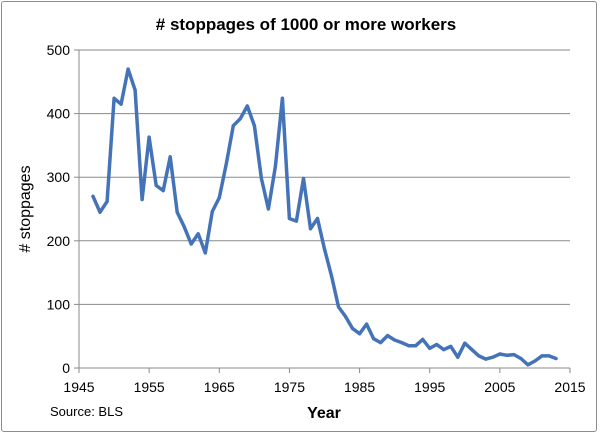 The height and width of the screenshot is (435, 600). What do you see at coordinates (59, 304) in the screenshot?
I see `y-tick-label: 100` at bounding box center [59, 304].